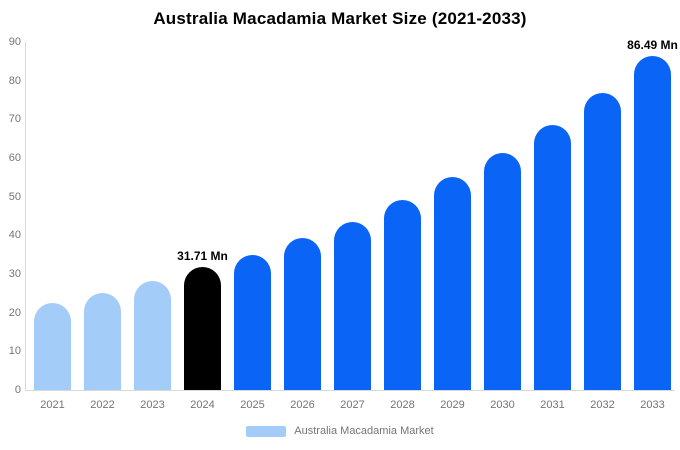 This screenshot has height=450, width=680. Describe the element at coordinates (52, 405) in the screenshot. I see `x-axis-tick-label-2021: 2021` at that location.